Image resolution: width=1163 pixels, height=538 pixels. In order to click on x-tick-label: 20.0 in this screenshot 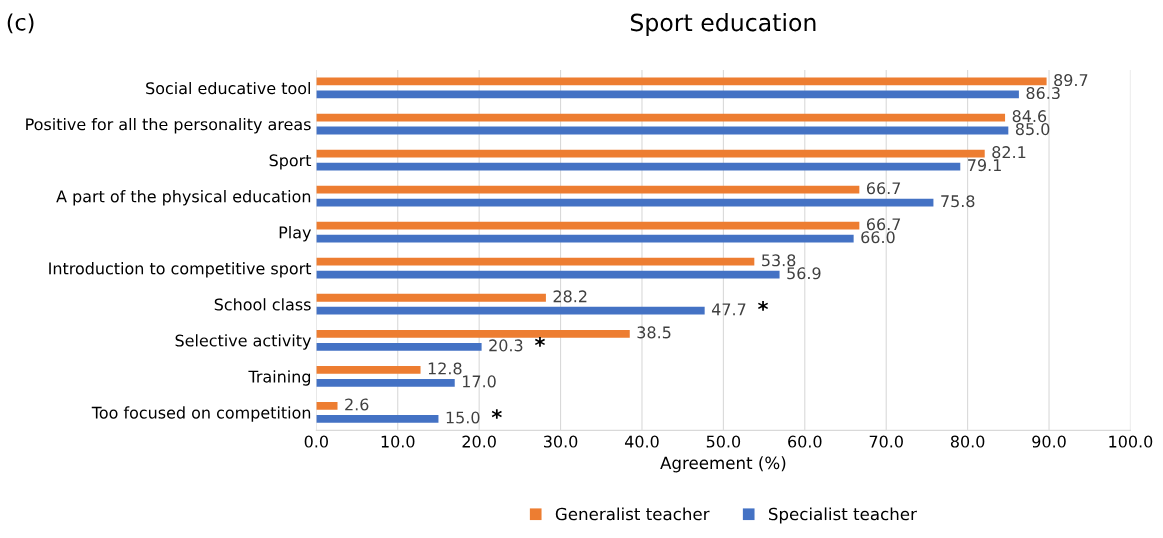, I will do `click(479, 441)`.